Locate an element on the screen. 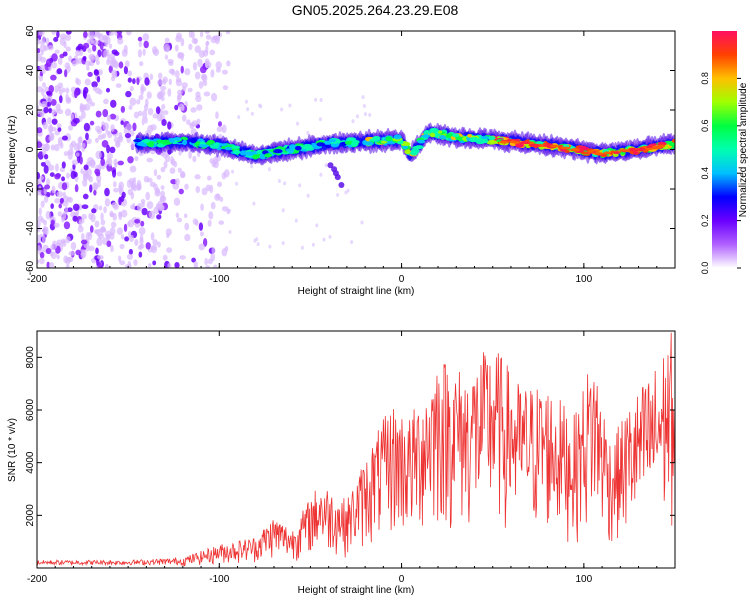  snr-x-tick-label: 100 is located at coordinates (584, 579).